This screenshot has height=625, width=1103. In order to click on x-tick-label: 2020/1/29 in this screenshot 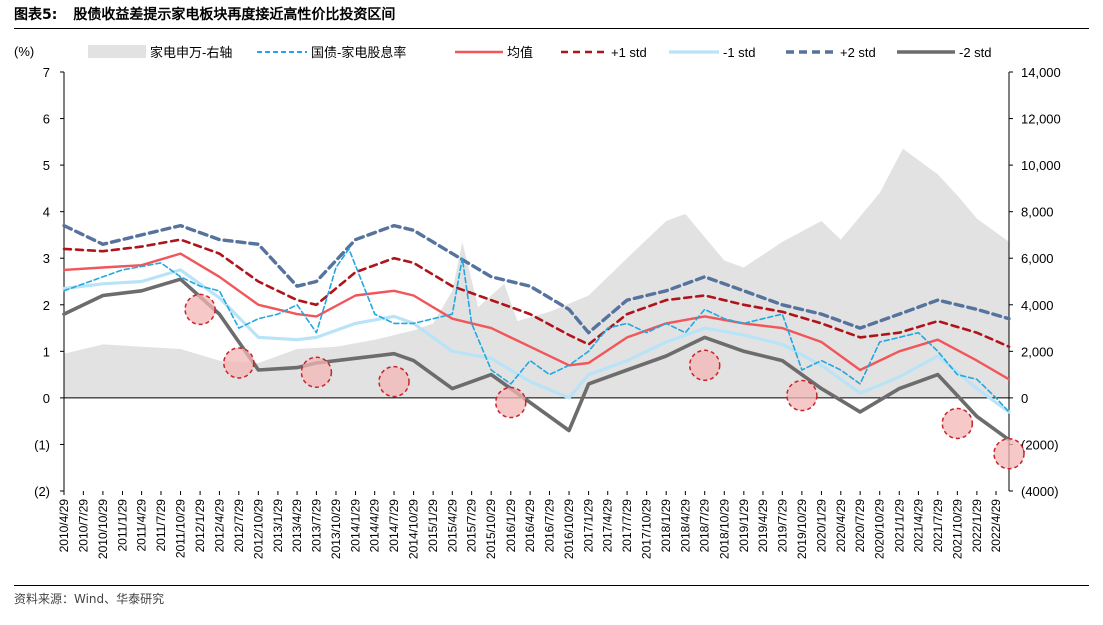, I will do `click(821, 526)`.